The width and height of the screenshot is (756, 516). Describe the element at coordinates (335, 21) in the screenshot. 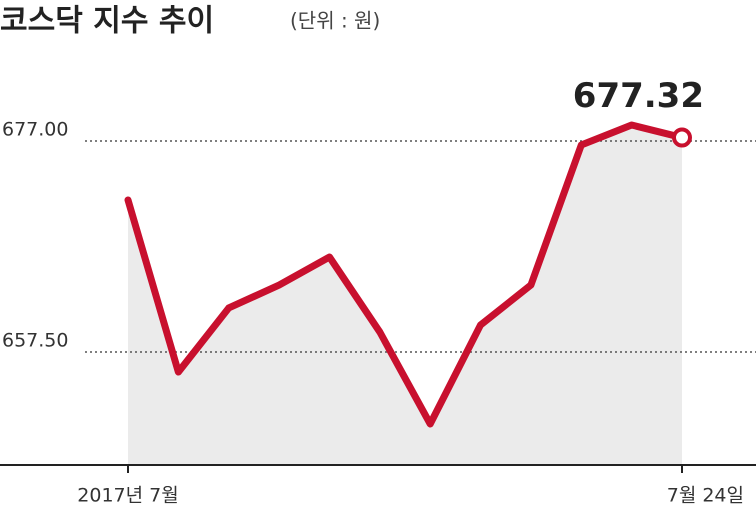

I see `chart-subtitle: (단위 : 원)` at that location.